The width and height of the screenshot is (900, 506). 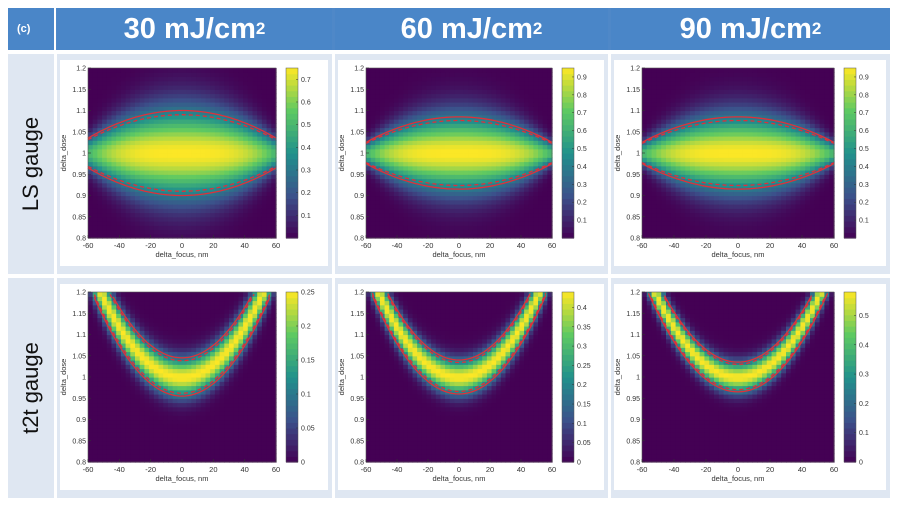 What do you see at coordinates (471, 29) in the screenshot?
I see `column-header-60: 60 mJ/cm 2` at bounding box center [471, 29].